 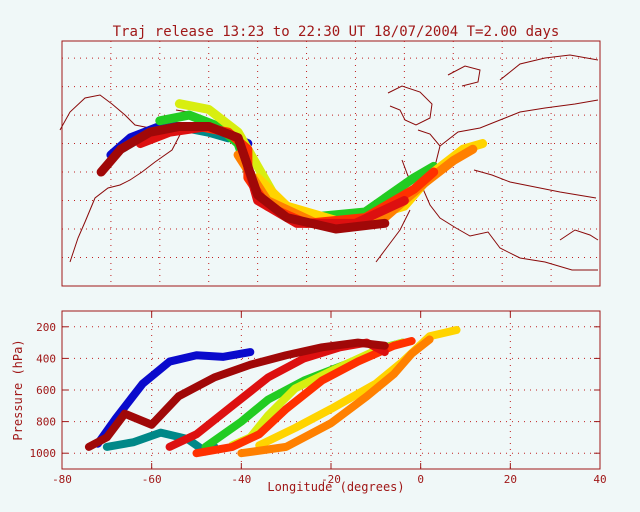 What do you see at coordinates (335, 487) in the screenshot?
I see `x-axis-label: Longitude (degrees)` at bounding box center [335, 487].